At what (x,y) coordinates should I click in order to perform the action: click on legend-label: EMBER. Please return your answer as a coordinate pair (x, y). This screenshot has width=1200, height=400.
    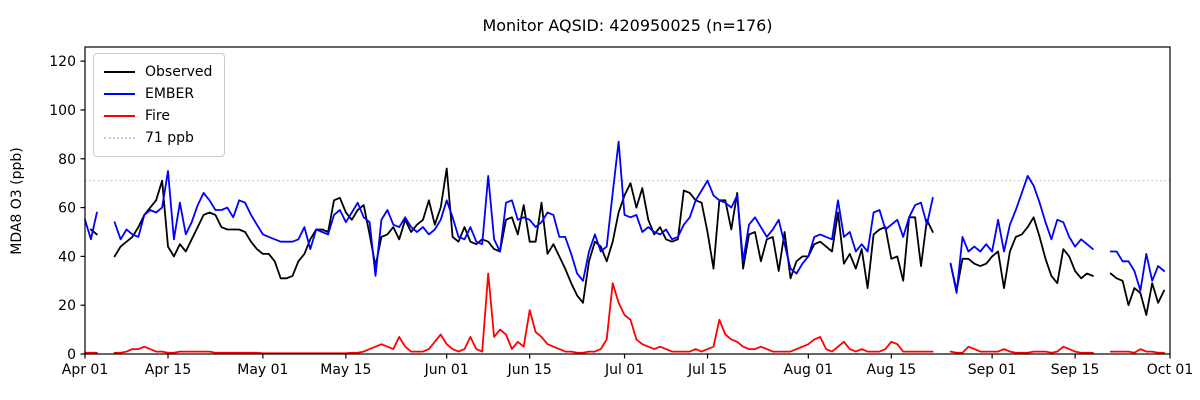
    Looking at the image, I should click on (170, 94).